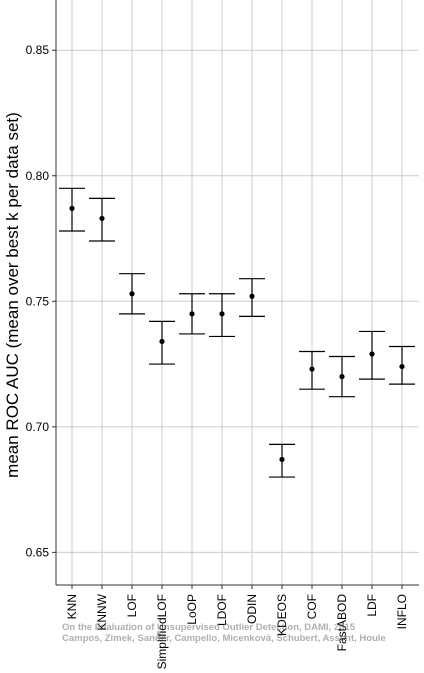 The height and width of the screenshot is (673, 424). What do you see at coordinates (312, 369) in the screenshot?
I see `point-COF` at bounding box center [312, 369].